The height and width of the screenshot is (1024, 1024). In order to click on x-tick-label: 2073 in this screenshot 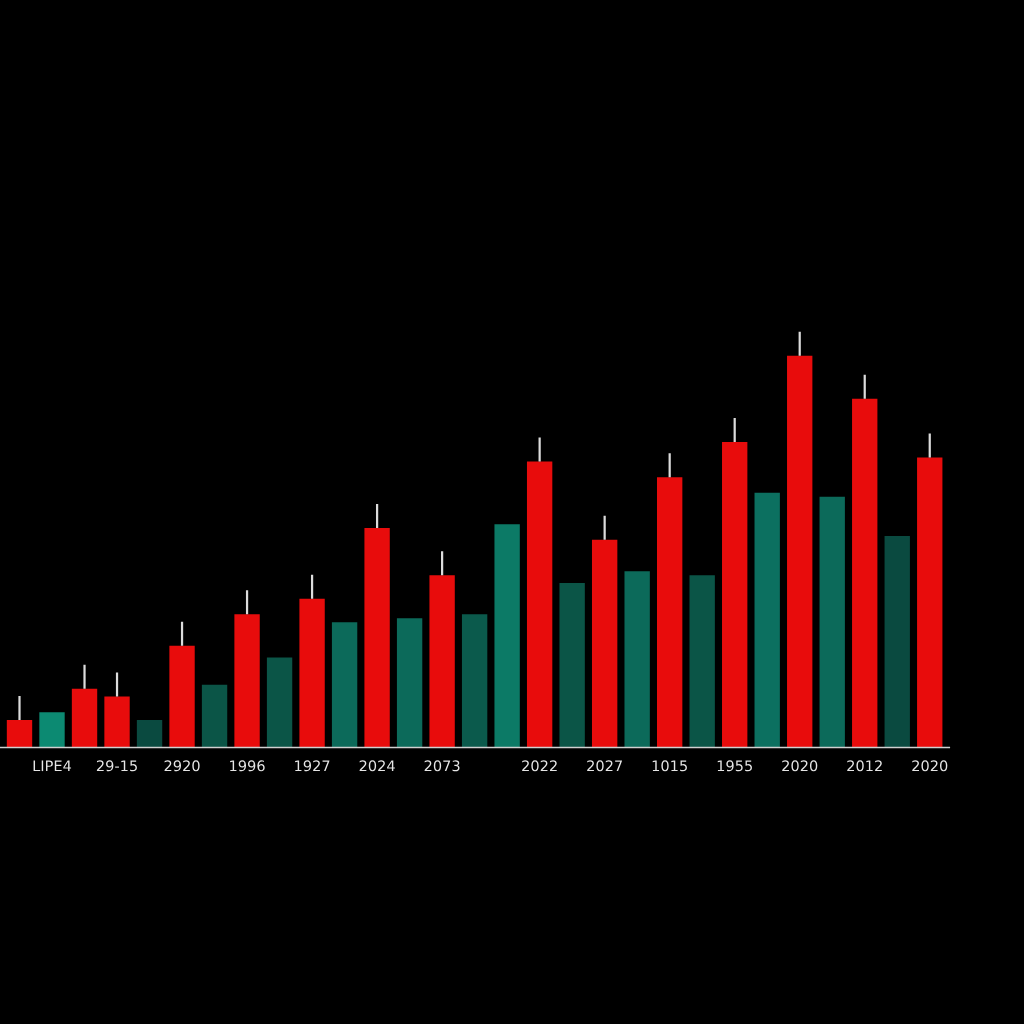, I will do `click(442, 766)`.